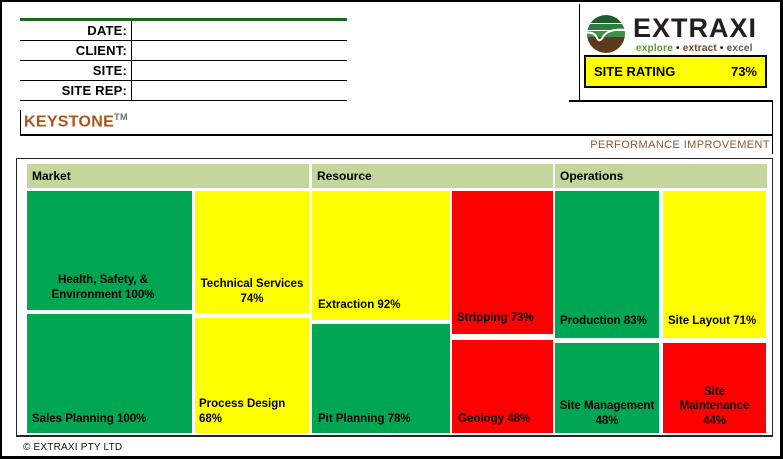 The height and width of the screenshot is (459, 783). Describe the element at coordinates (69, 122) in the screenshot. I see `product-name: KEYSTONE` at that location.